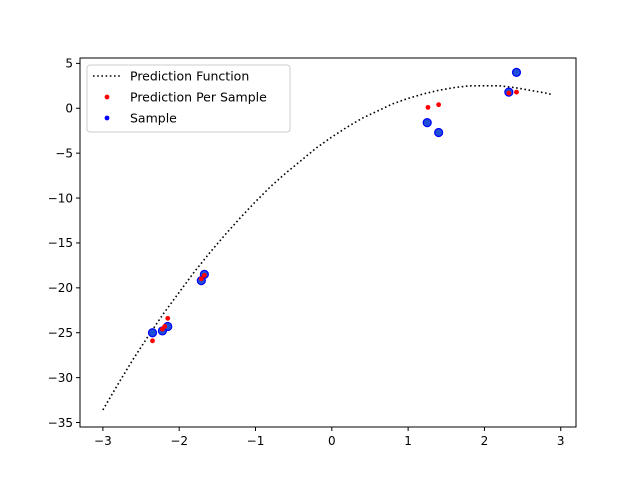 Image resolution: width=640 pixels, height=480 pixels. What do you see at coordinates (60, 423) in the screenshot?
I see `y-tick-label: −35` at bounding box center [60, 423].